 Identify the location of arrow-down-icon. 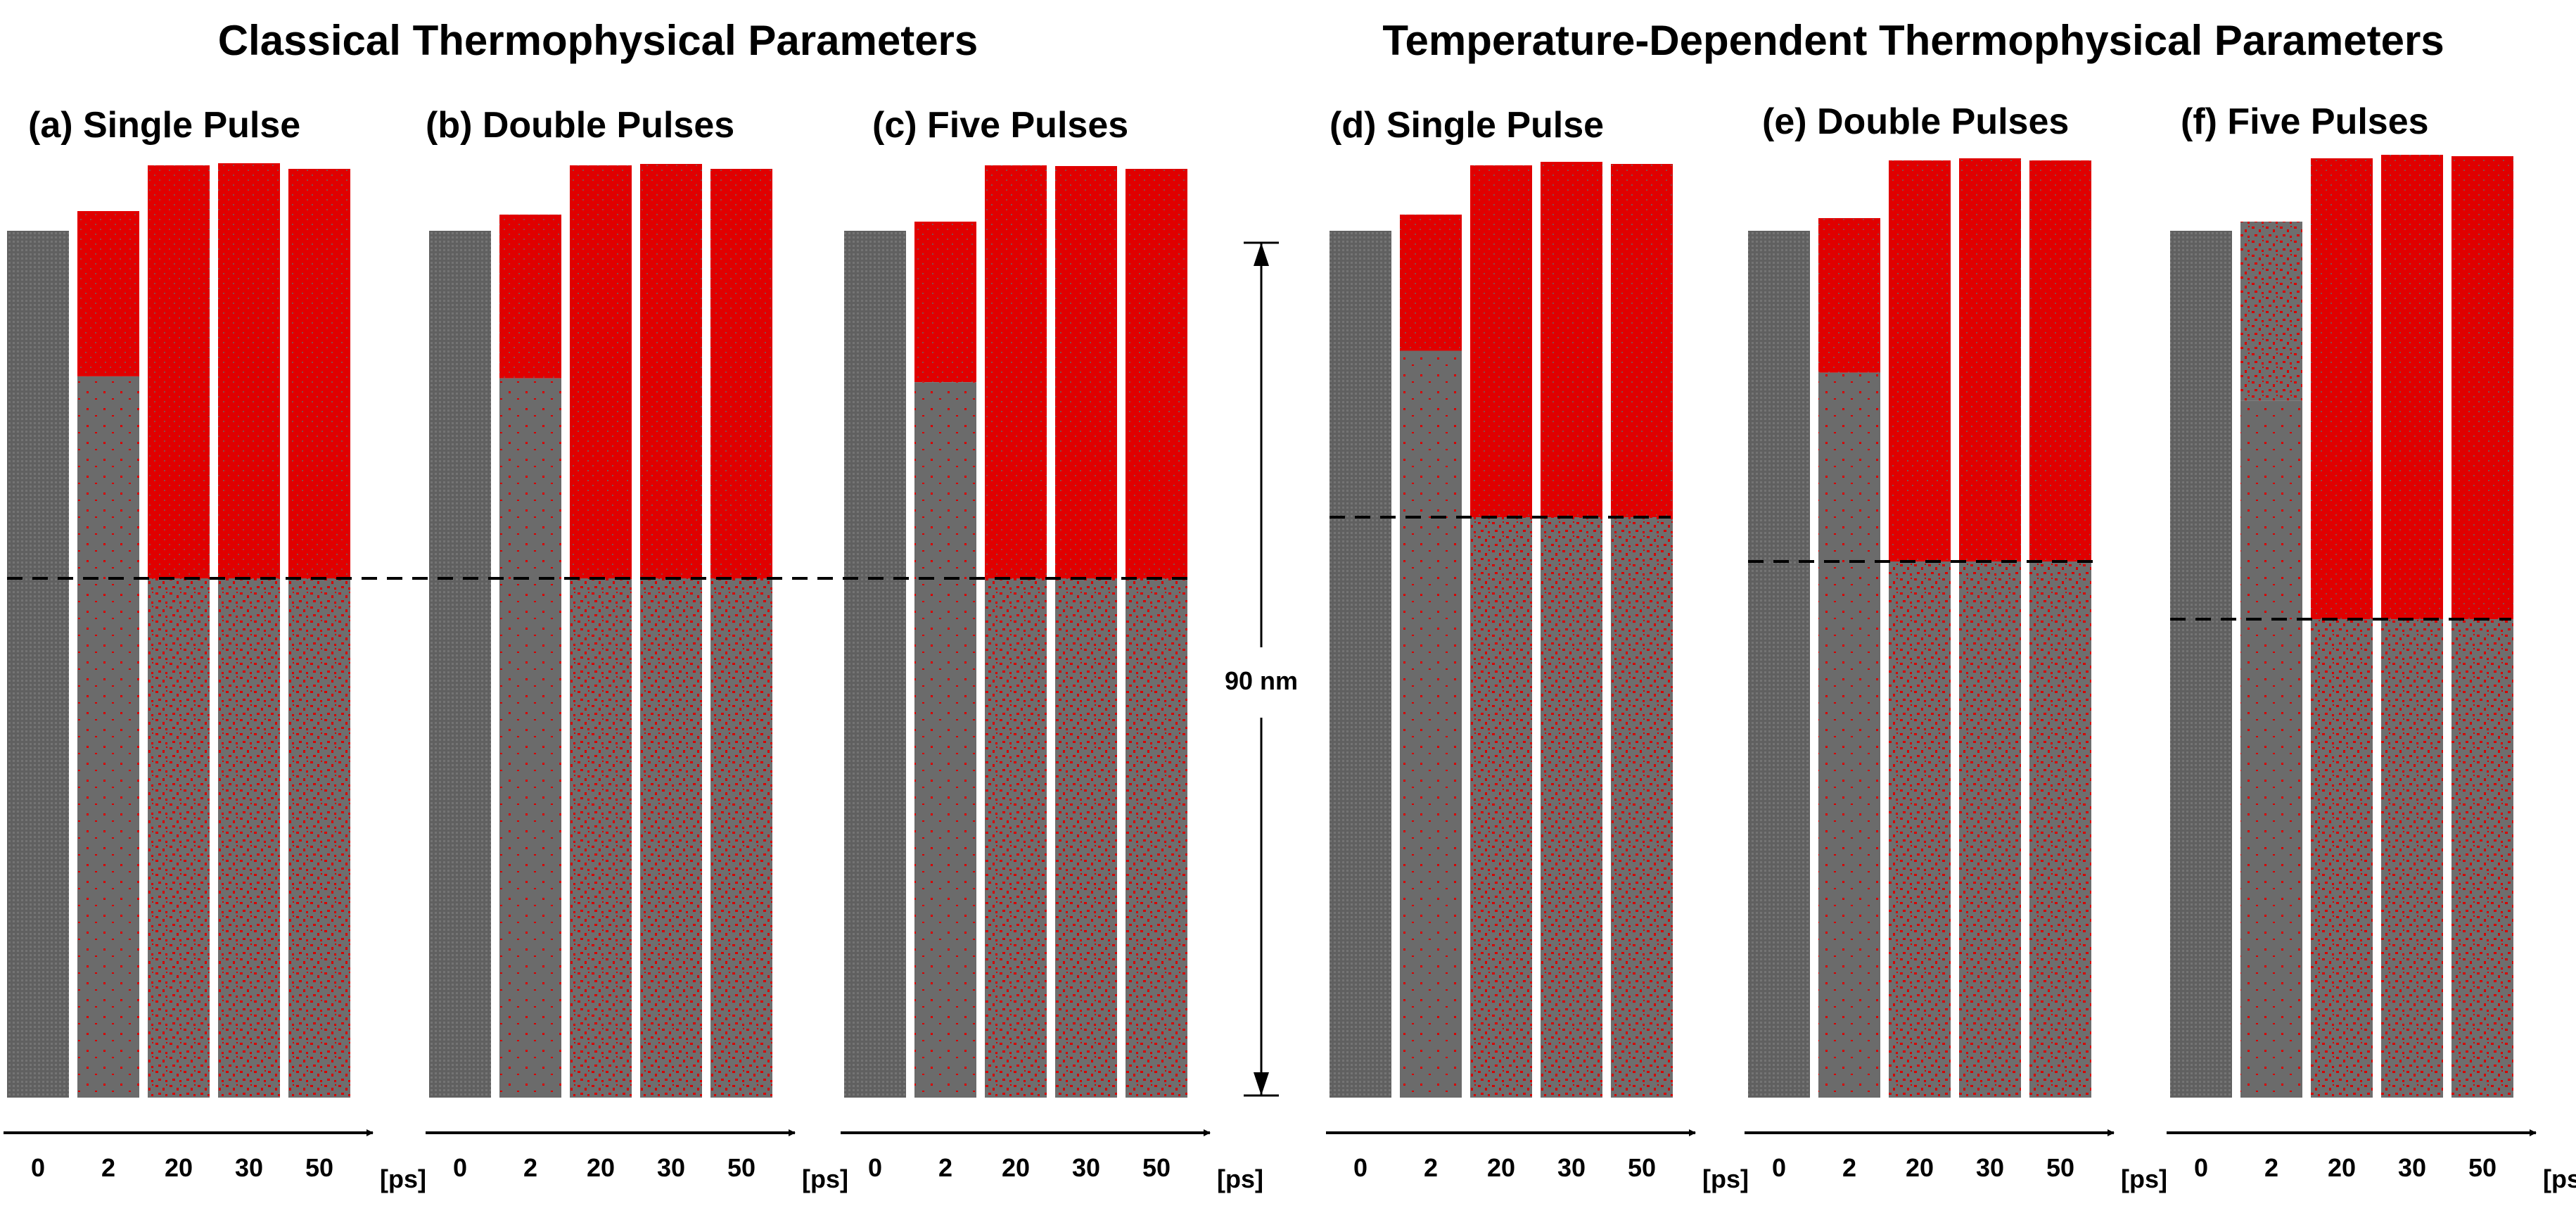
(1261, 1083).